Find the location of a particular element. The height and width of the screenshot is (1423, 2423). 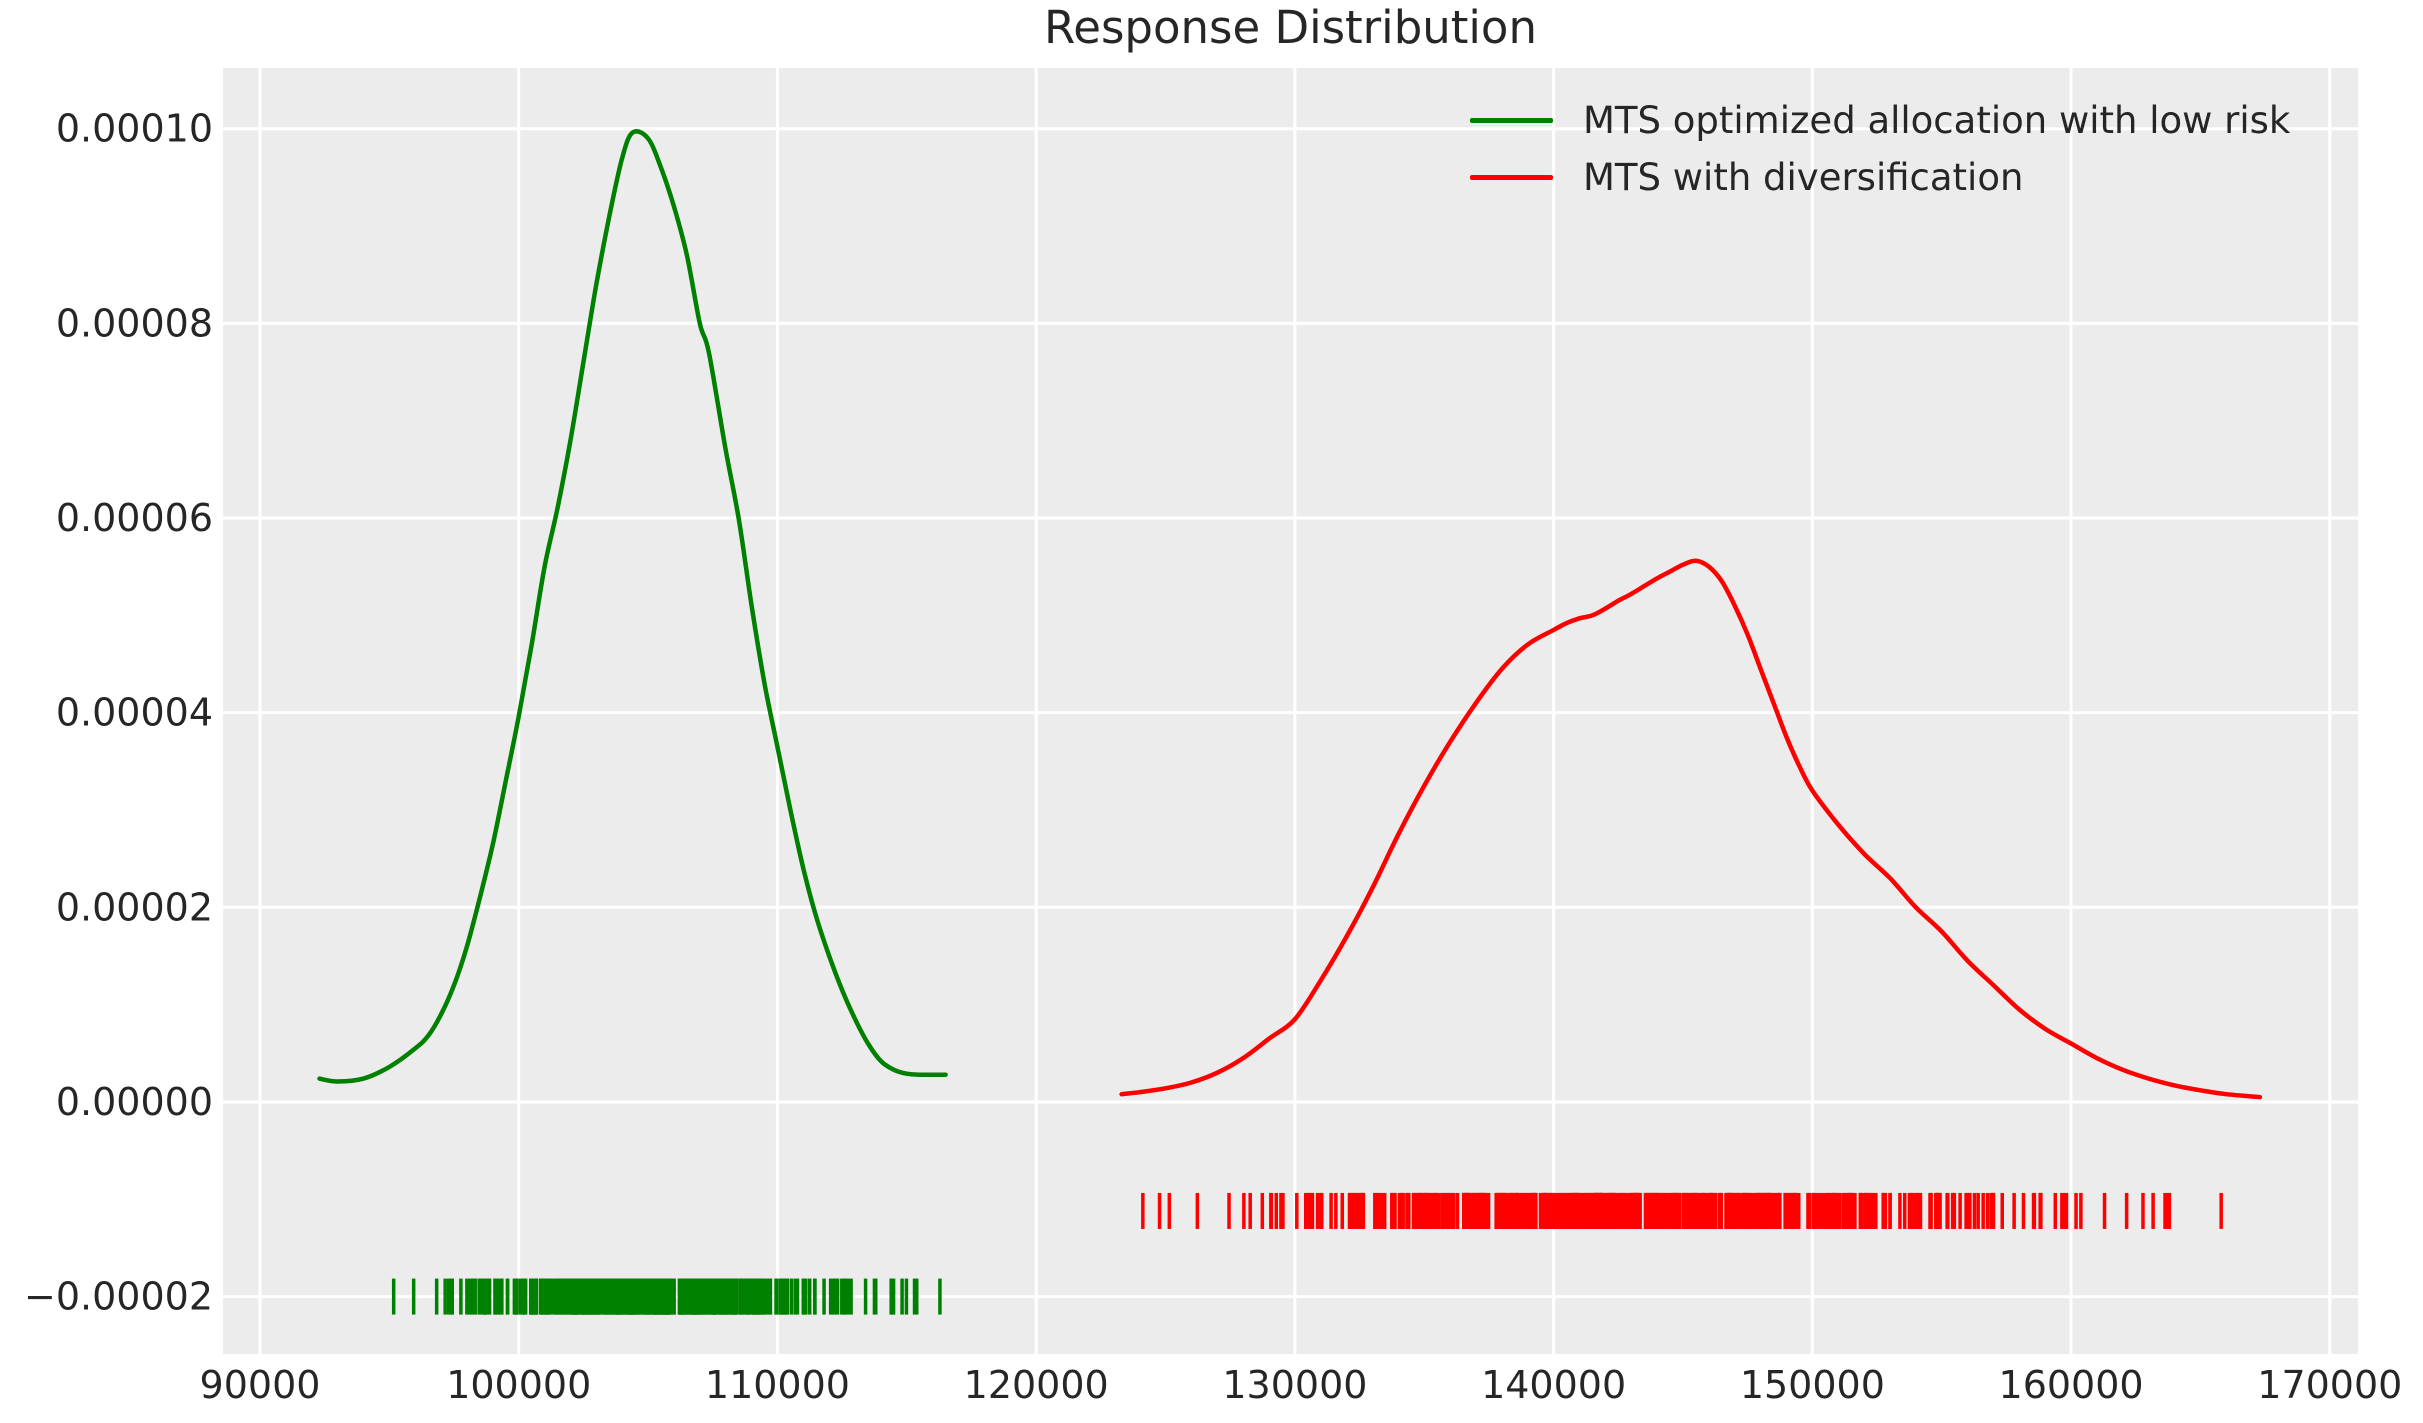

x-tick-label: 120000 is located at coordinates (1036, 1385).